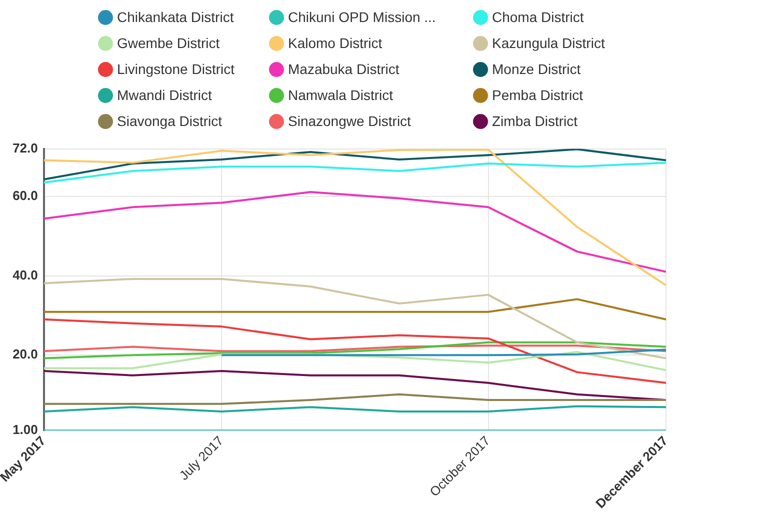  What do you see at coordinates (341, 95) in the screenshot?
I see `legend-label: Namwala District` at bounding box center [341, 95].